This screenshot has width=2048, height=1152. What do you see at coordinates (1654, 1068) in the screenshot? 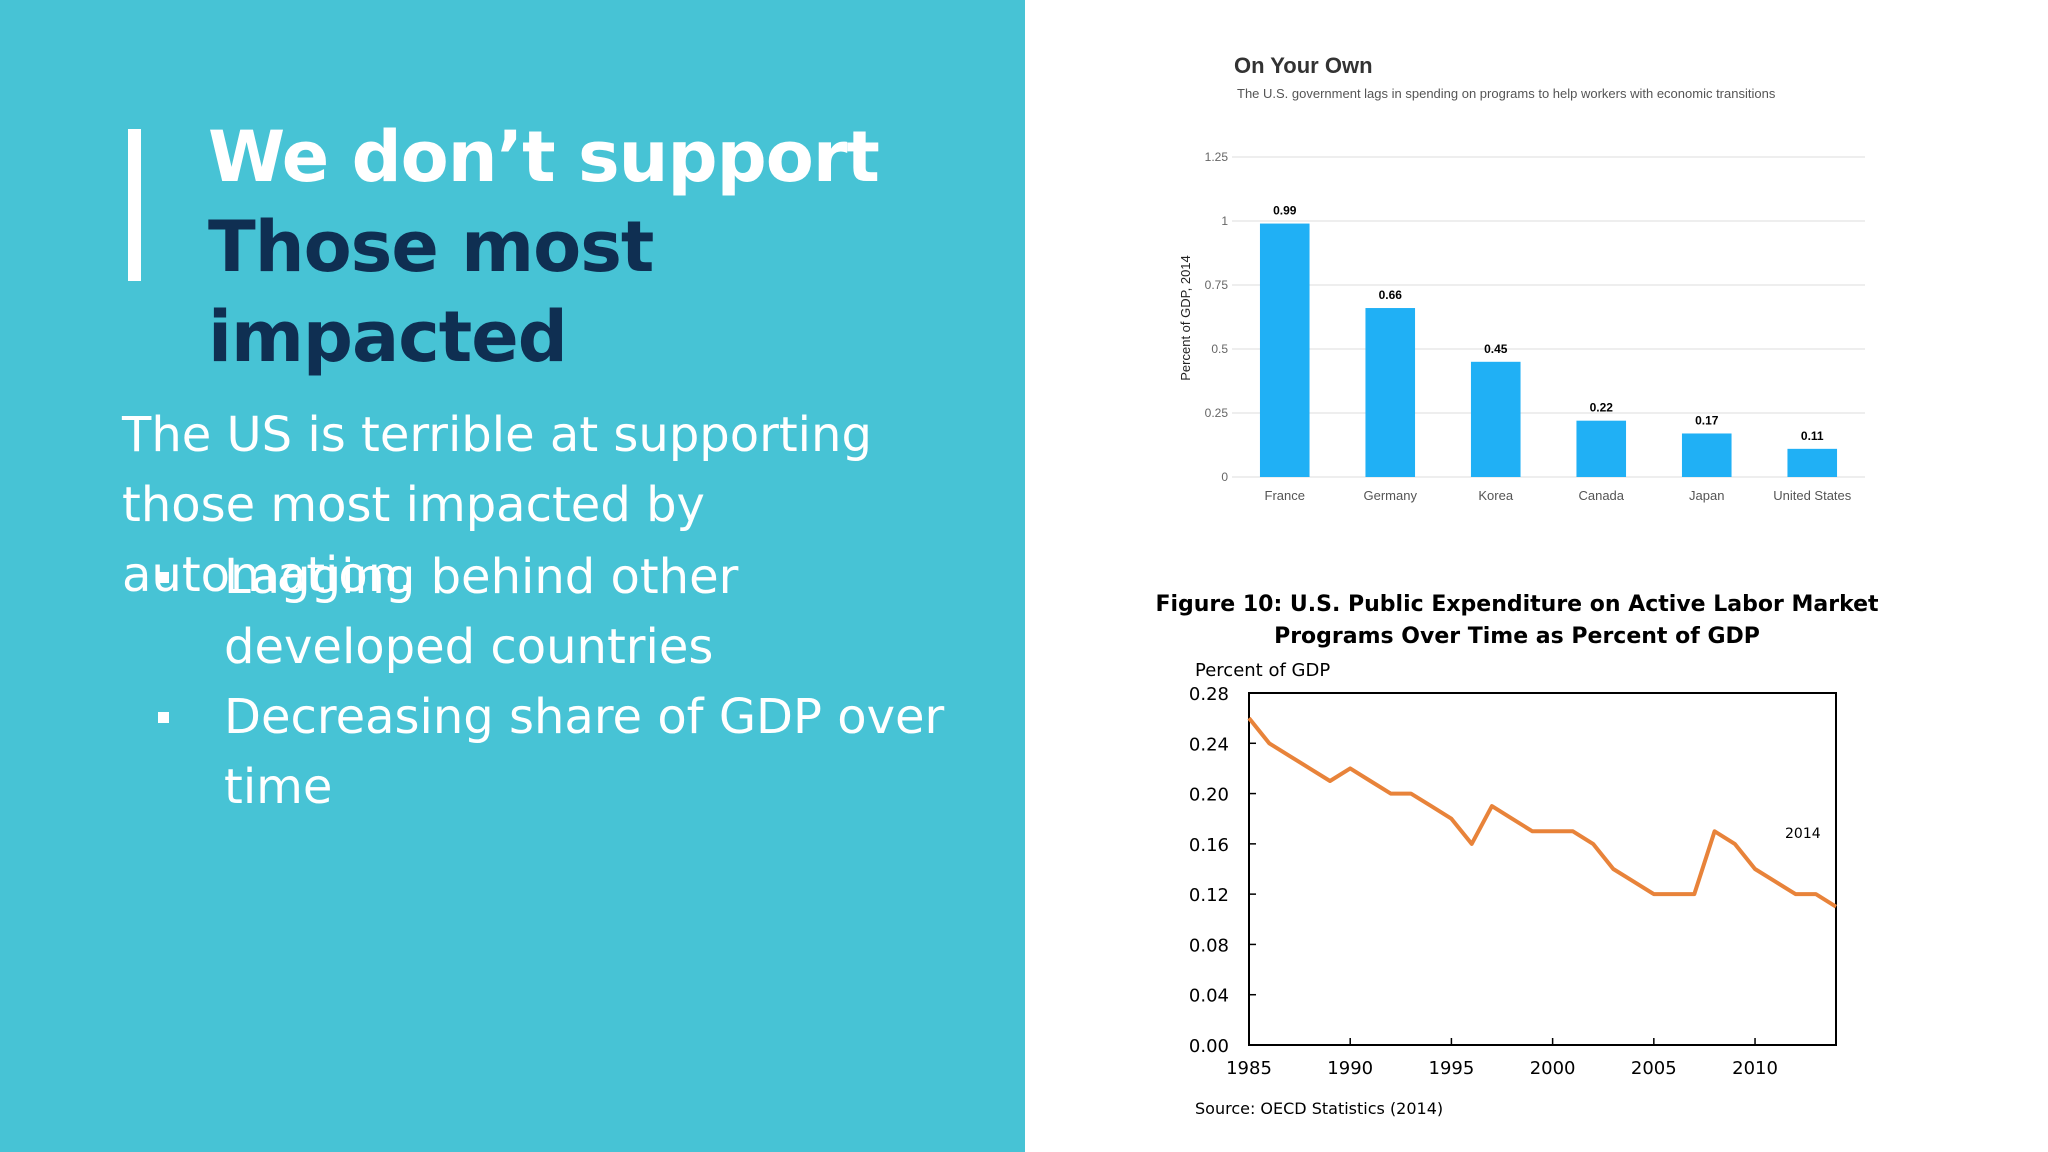
I see `line-chart-x-tick-label: 2005` at bounding box center [1654, 1068].